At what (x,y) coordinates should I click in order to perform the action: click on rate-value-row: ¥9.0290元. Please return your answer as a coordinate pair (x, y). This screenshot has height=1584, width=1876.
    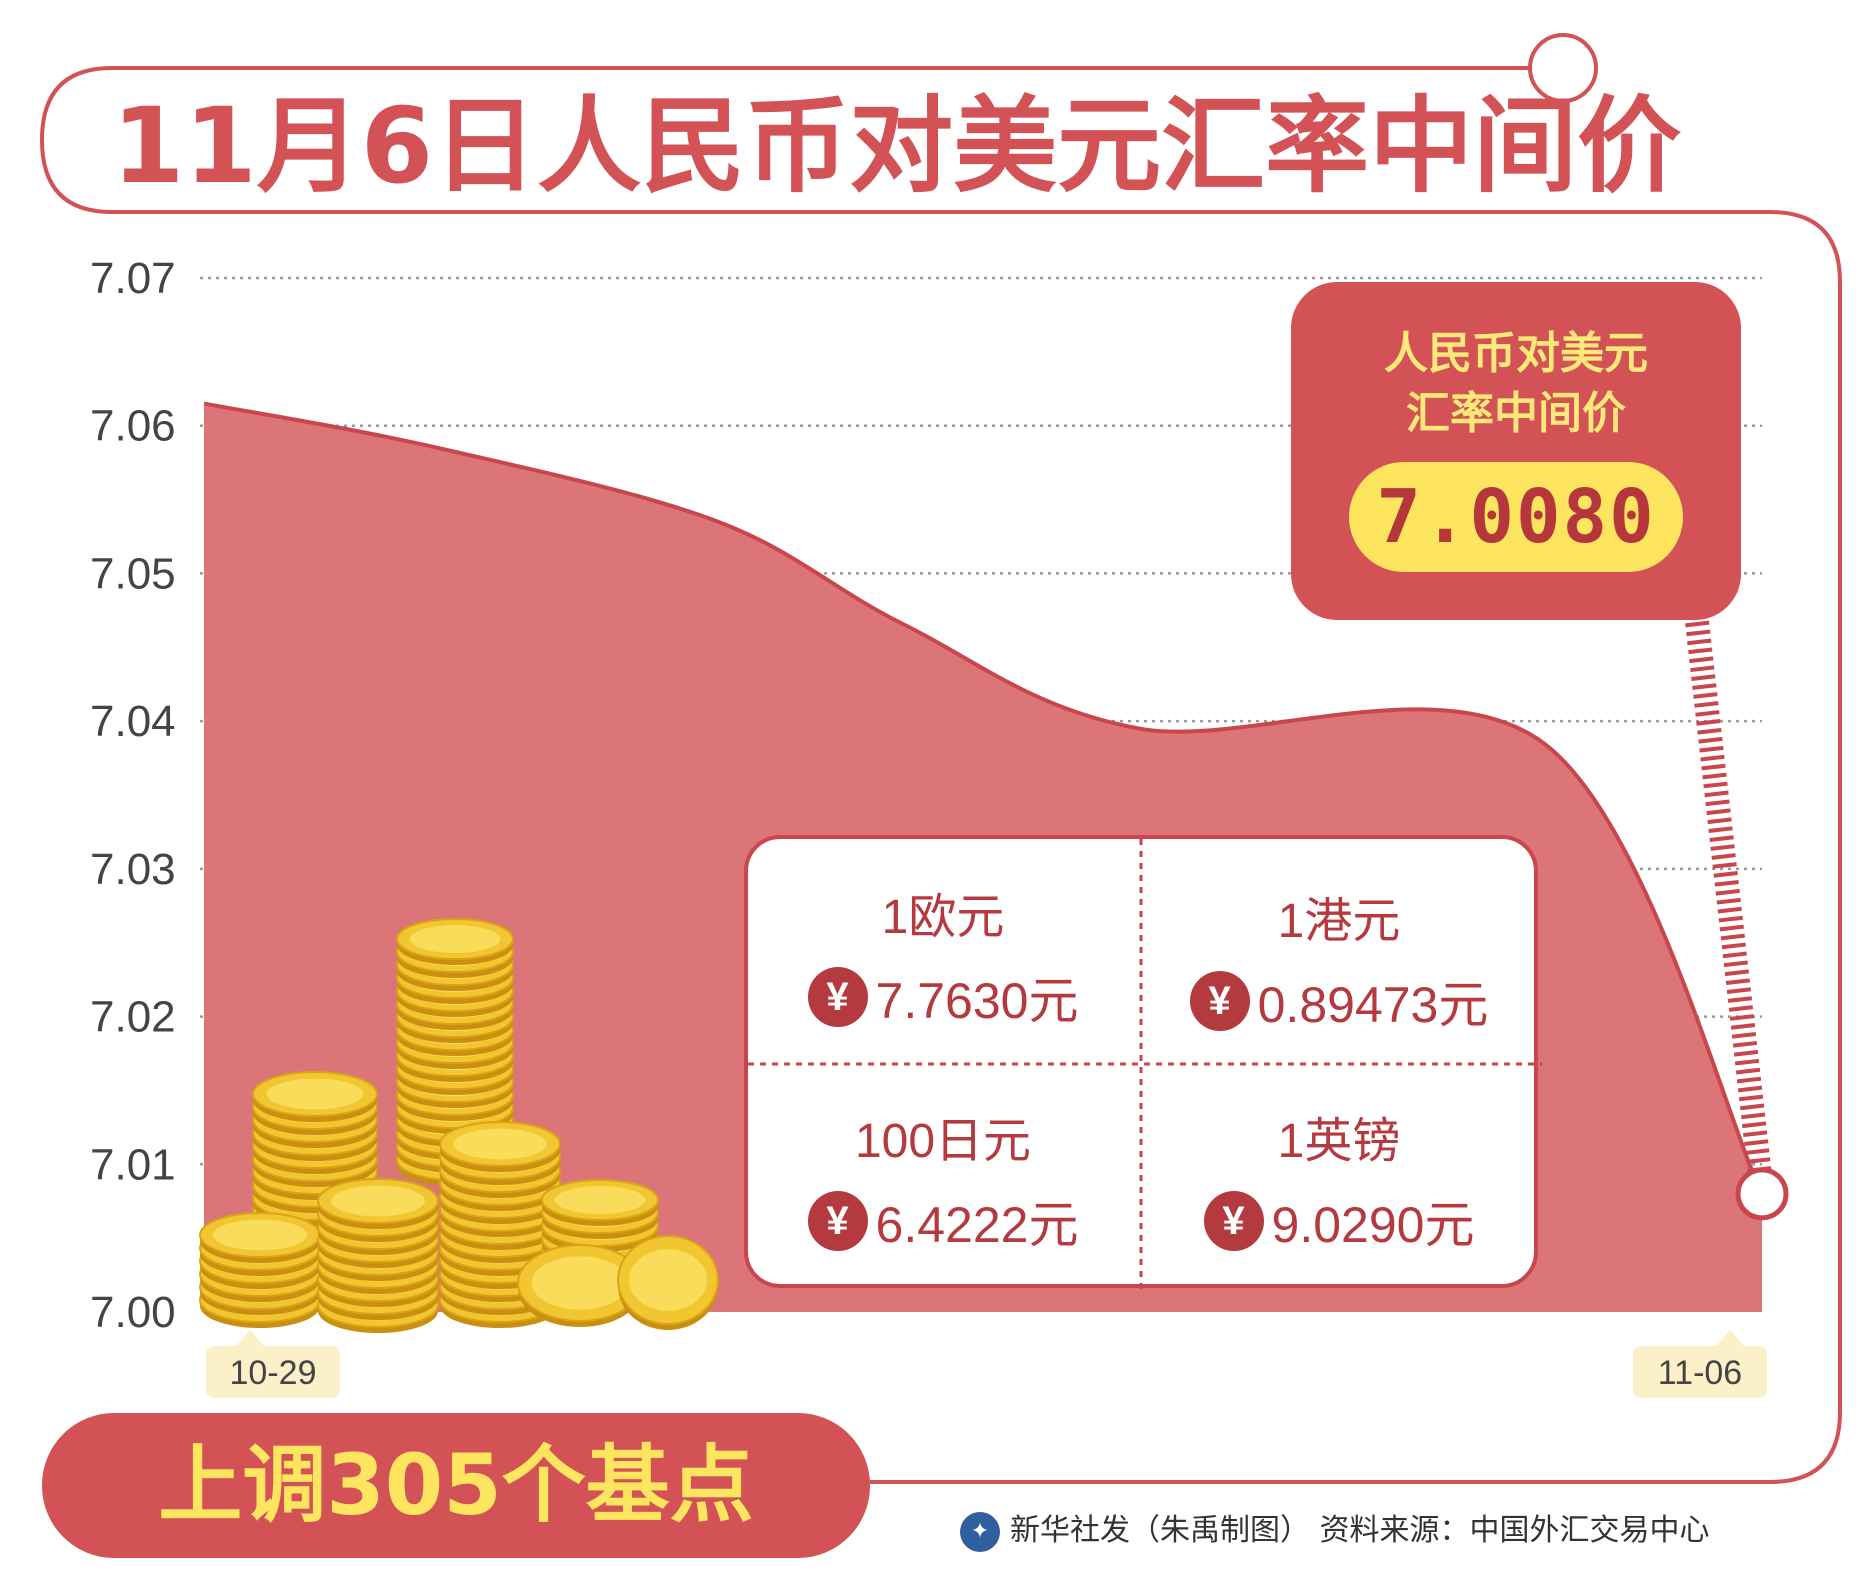
    Looking at the image, I should click on (1339, 1221).